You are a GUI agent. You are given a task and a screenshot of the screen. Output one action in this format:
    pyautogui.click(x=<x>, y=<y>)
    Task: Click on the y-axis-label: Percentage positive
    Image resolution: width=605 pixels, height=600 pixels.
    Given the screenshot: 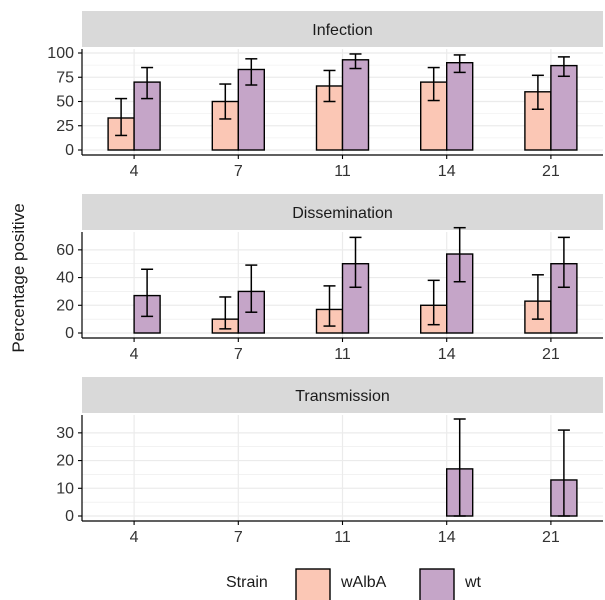 What is the action you would take?
    pyautogui.click(x=18, y=277)
    